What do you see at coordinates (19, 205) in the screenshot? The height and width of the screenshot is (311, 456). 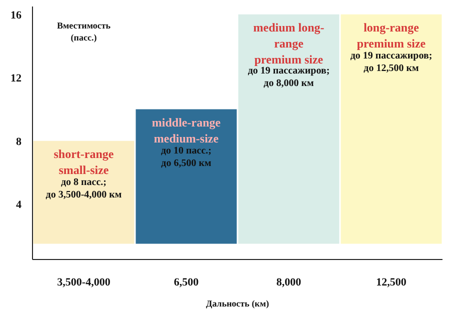 I see `y-tick-label: 4` at bounding box center [19, 205].